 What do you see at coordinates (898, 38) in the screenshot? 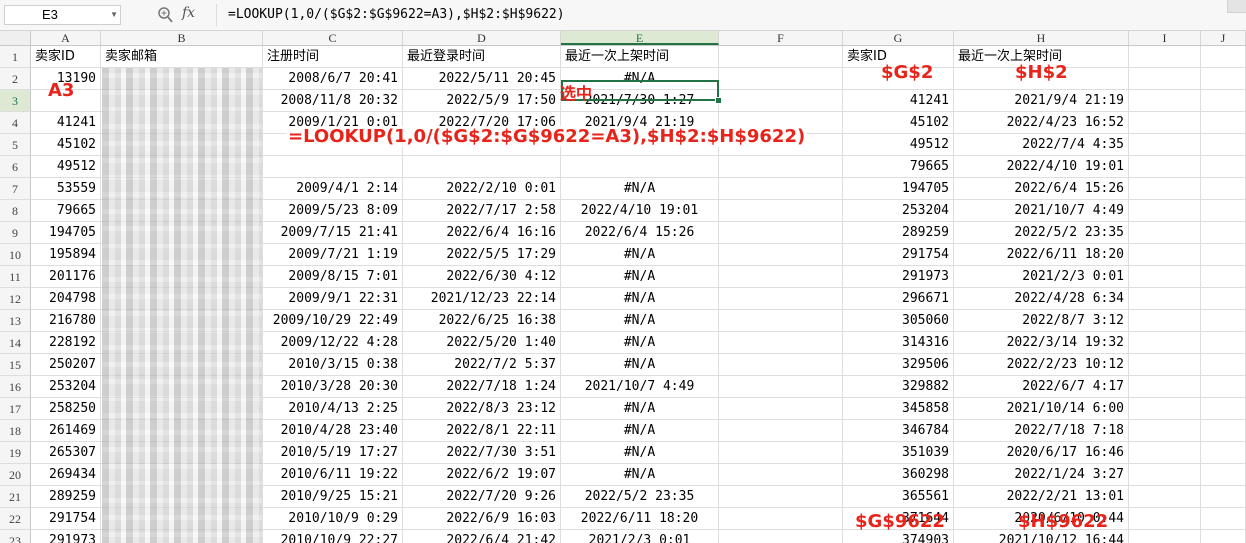
I see `column-header-g: G` at bounding box center [898, 38].